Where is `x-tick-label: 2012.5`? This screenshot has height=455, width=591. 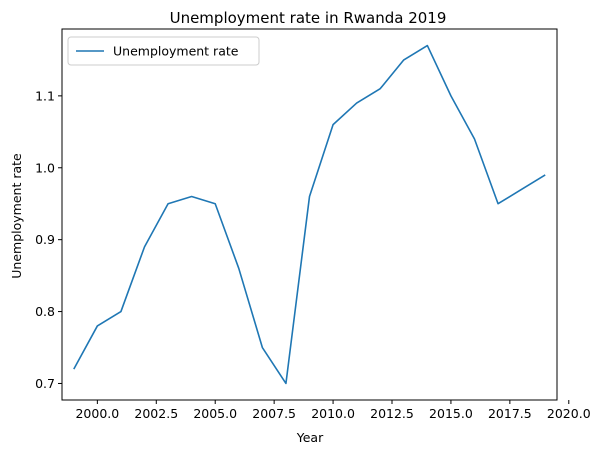 x-tick-label: 2012.5 is located at coordinates (392, 413).